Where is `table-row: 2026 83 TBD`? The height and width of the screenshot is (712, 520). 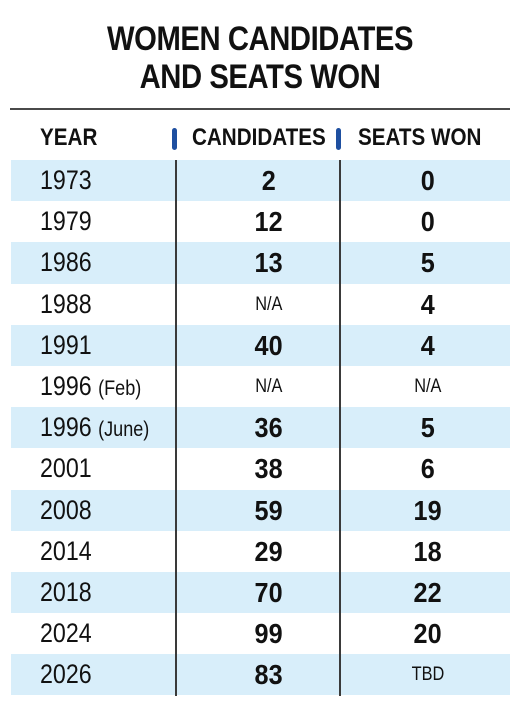
table-row: 2026 83 TBD is located at coordinates (260, 675).